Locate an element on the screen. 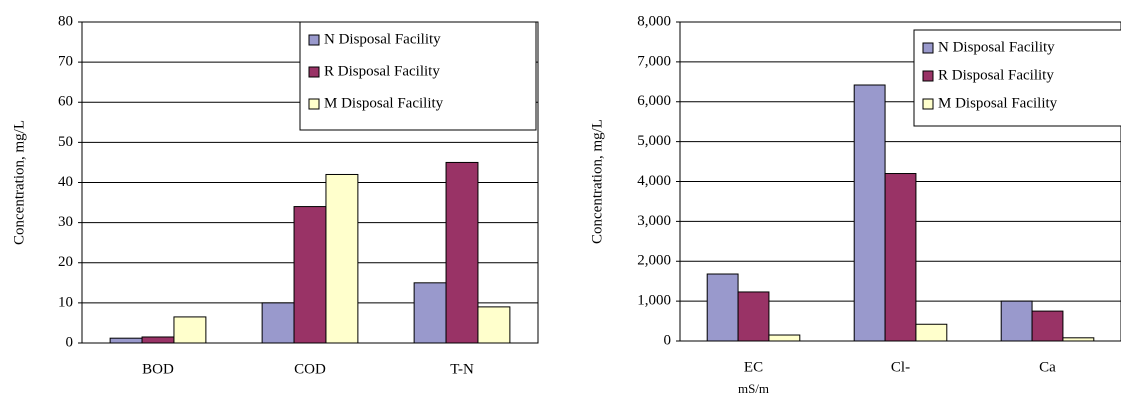 The image size is (1121, 400). y-tick-label: 80 is located at coordinates (65, 21).